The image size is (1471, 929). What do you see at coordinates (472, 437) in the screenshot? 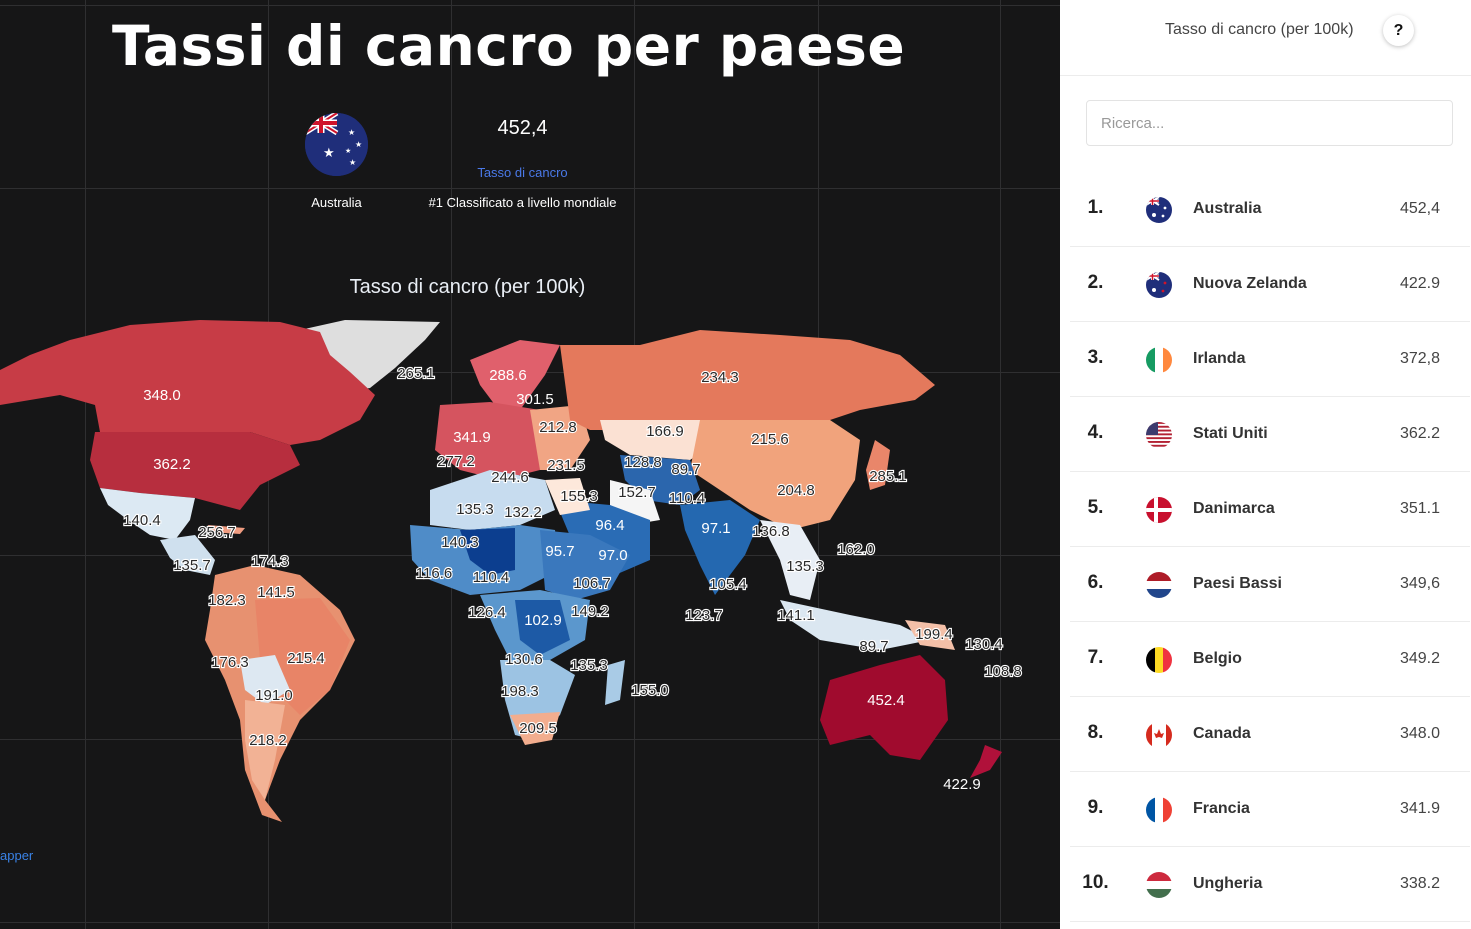
I see `map-label-france: 341.9` at bounding box center [472, 437].